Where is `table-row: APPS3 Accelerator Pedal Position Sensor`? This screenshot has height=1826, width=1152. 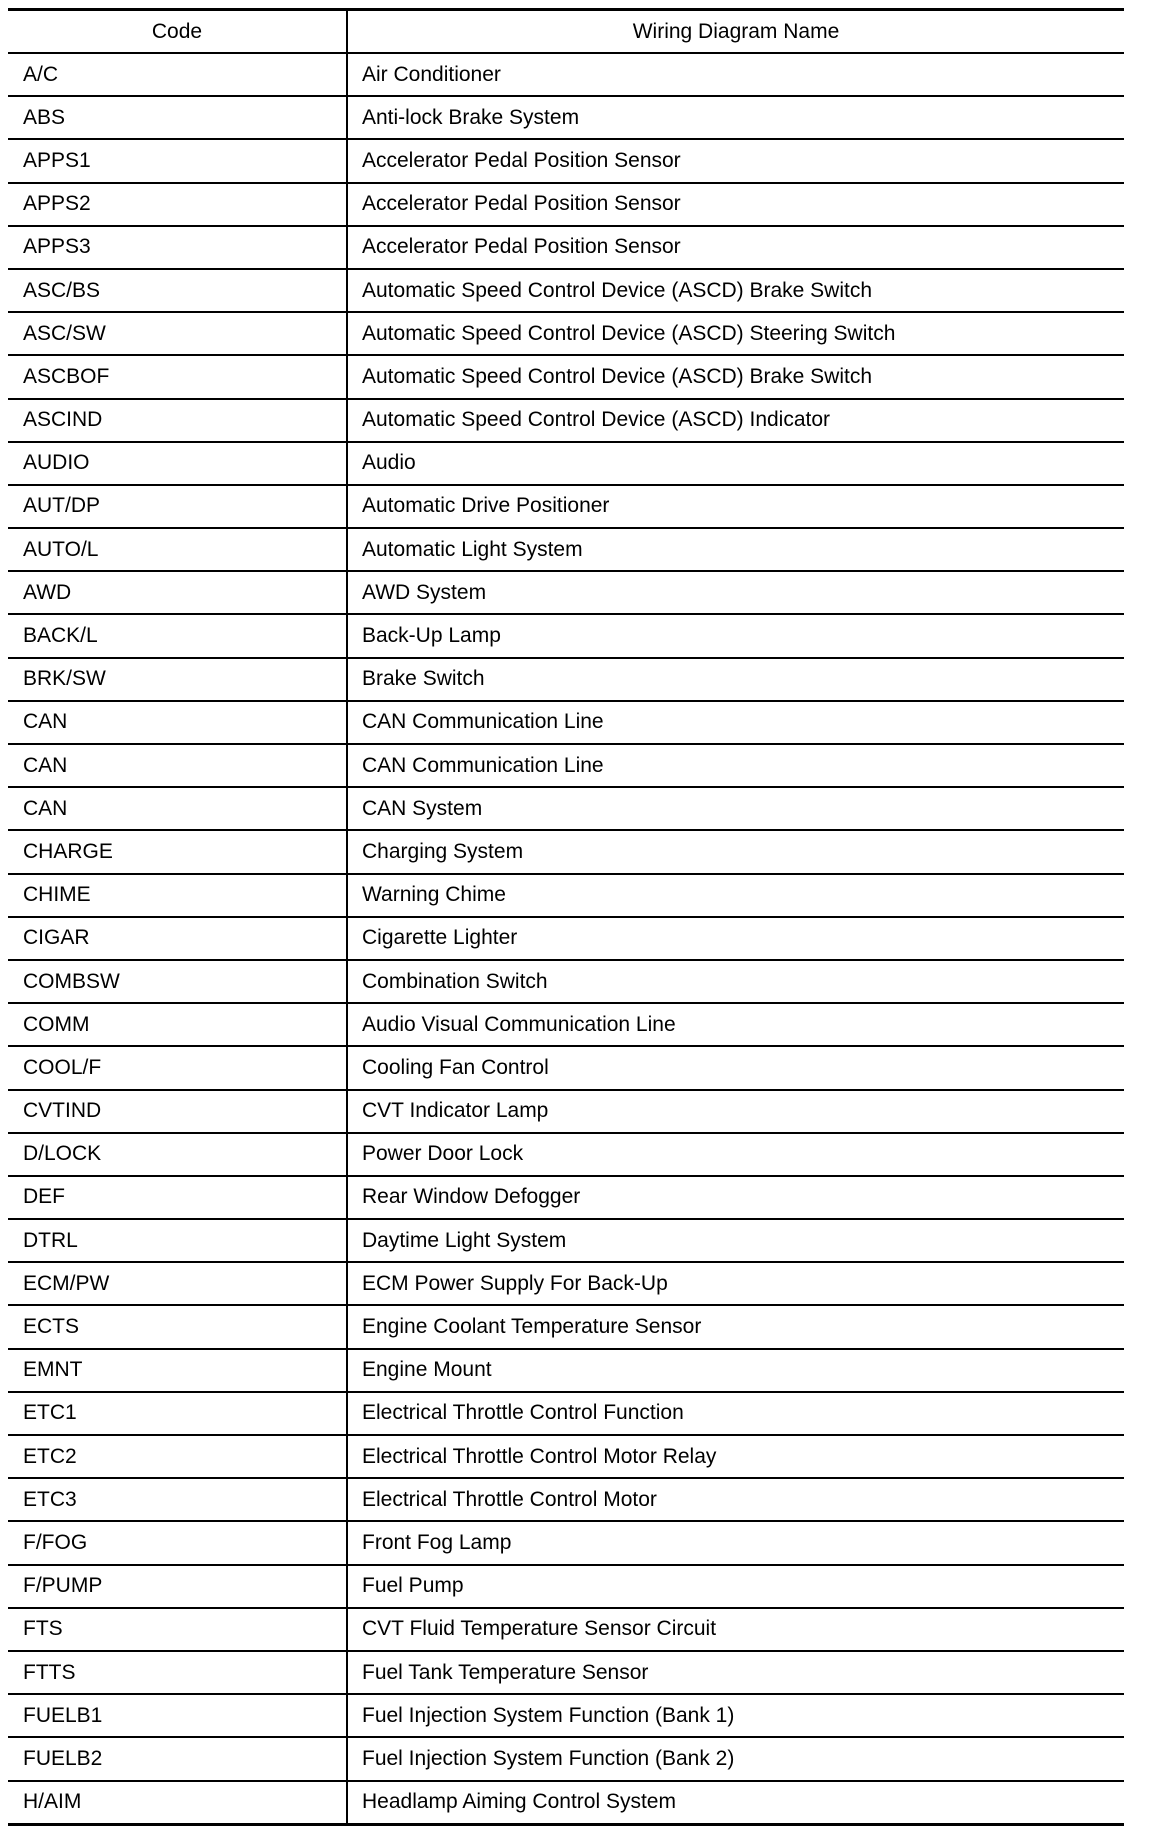 table-row: APPS3 Accelerator Pedal Position Sensor is located at coordinates (566, 247).